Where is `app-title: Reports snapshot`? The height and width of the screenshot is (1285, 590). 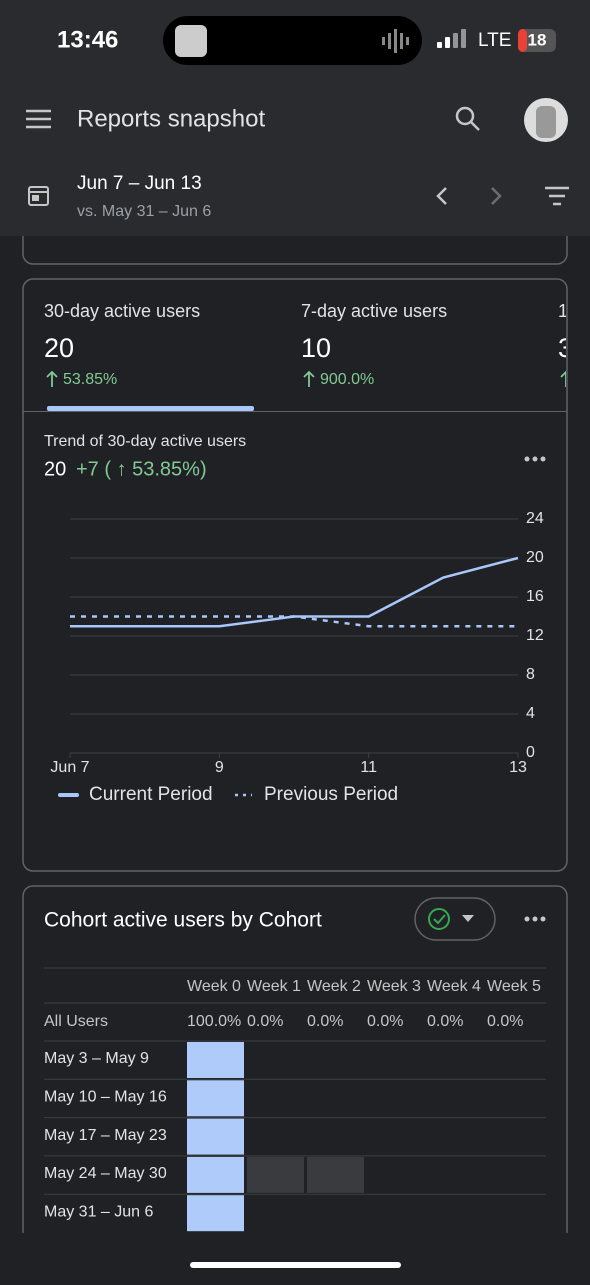
app-title: Reports snapshot is located at coordinates (171, 118).